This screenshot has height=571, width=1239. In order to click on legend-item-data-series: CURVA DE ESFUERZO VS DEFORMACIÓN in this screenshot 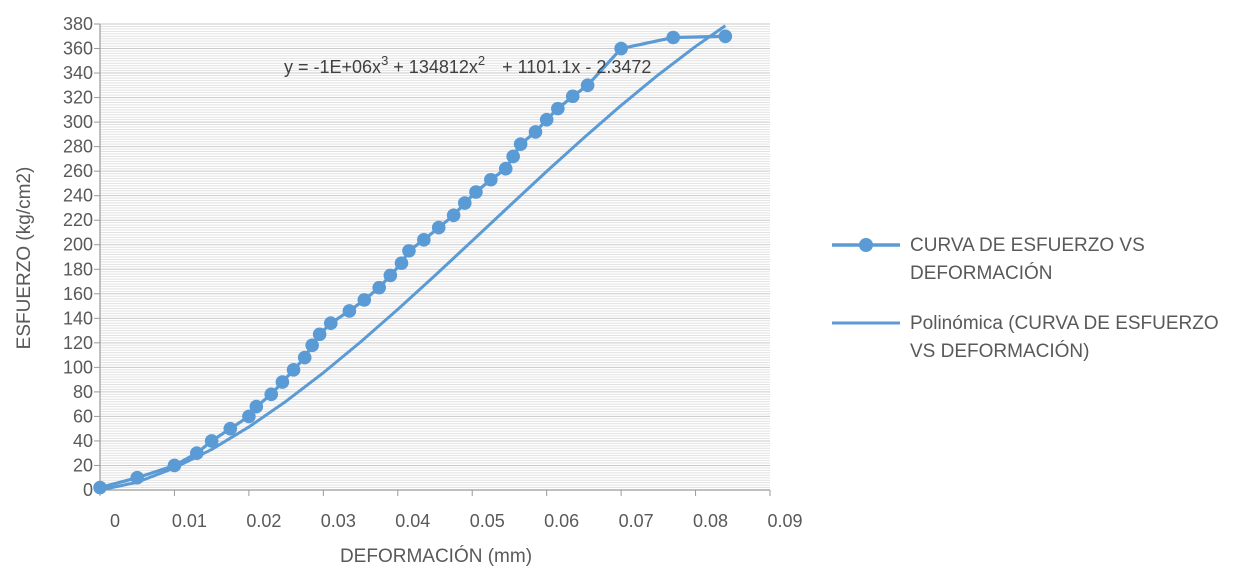, I will do `click(1030, 260)`.